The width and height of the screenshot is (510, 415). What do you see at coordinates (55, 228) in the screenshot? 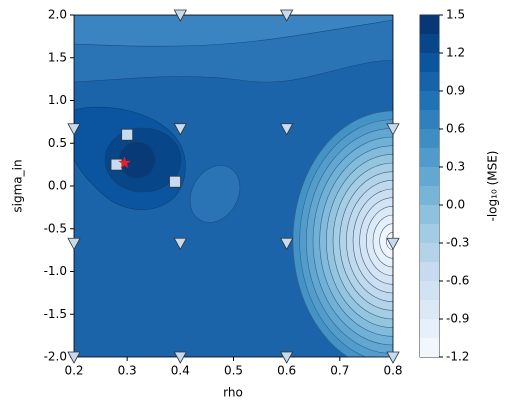
I see `y-tick-label: -0.5` at bounding box center [55, 228].